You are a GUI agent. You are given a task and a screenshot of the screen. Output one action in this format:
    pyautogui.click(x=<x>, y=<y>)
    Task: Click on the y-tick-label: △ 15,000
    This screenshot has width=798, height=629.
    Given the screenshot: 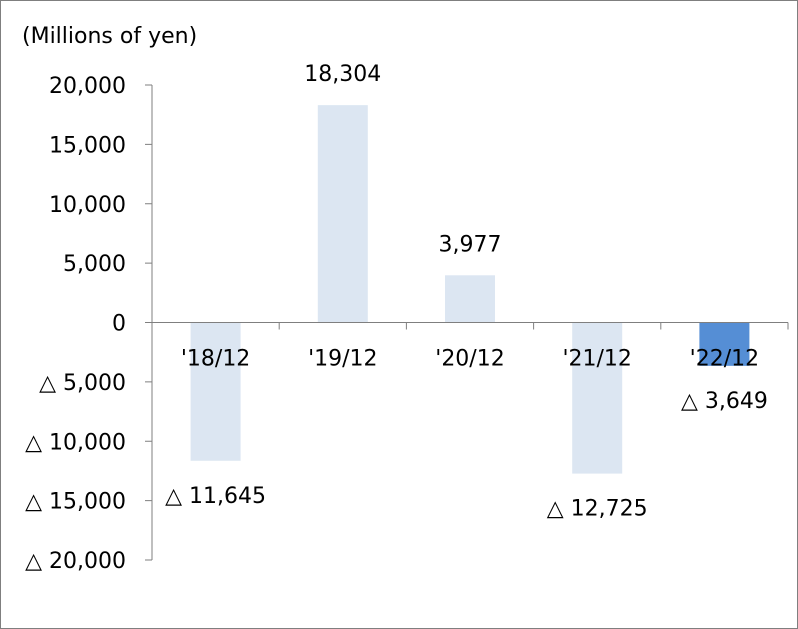 What is the action you would take?
    pyautogui.click(x=75, y=502)
    